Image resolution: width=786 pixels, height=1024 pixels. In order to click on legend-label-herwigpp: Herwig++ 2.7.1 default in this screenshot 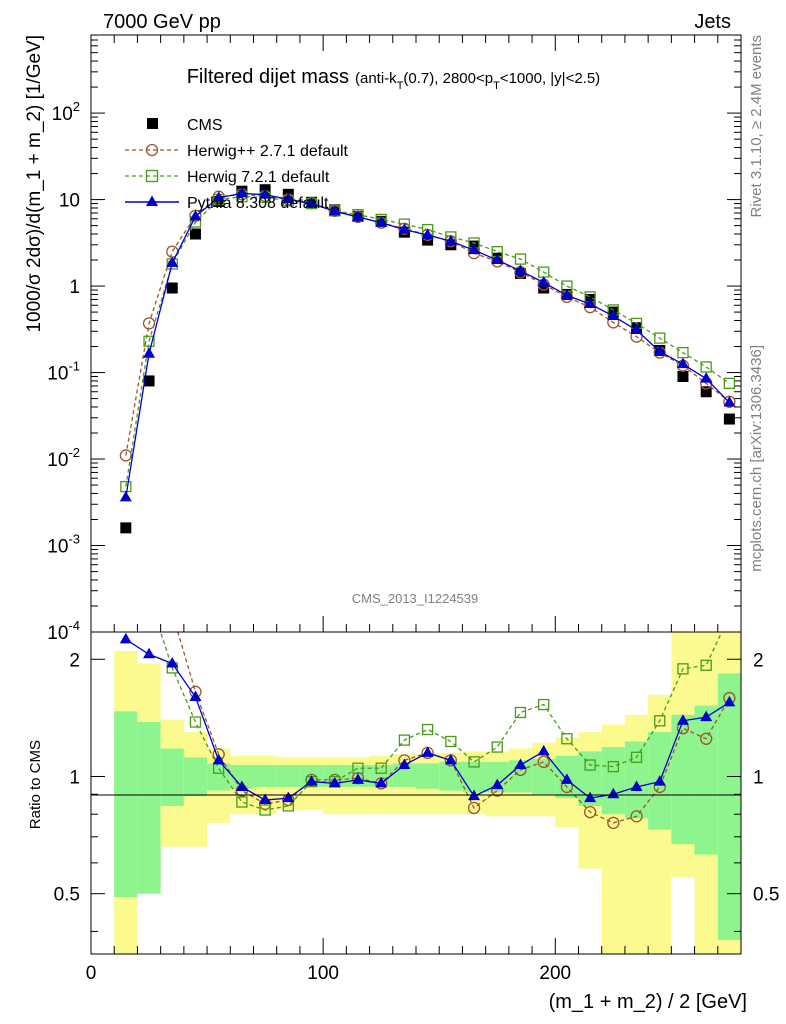, I will do `click(268, 151)`.